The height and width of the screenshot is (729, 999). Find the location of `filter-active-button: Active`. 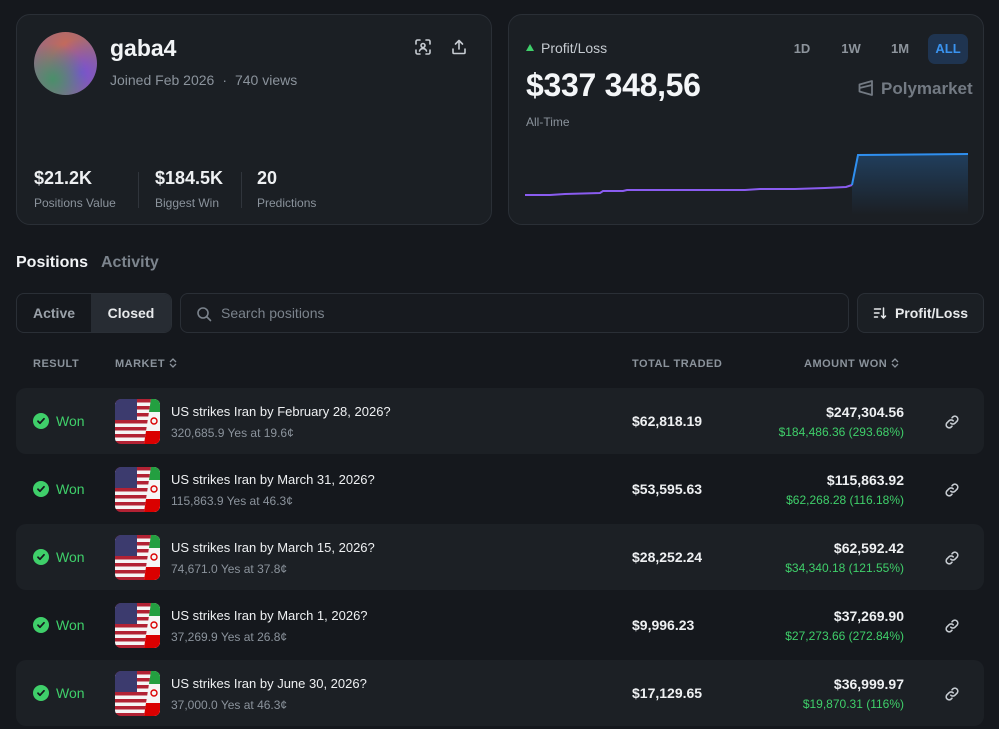

filter-active-button: Active is located at coordinates (54, 313).